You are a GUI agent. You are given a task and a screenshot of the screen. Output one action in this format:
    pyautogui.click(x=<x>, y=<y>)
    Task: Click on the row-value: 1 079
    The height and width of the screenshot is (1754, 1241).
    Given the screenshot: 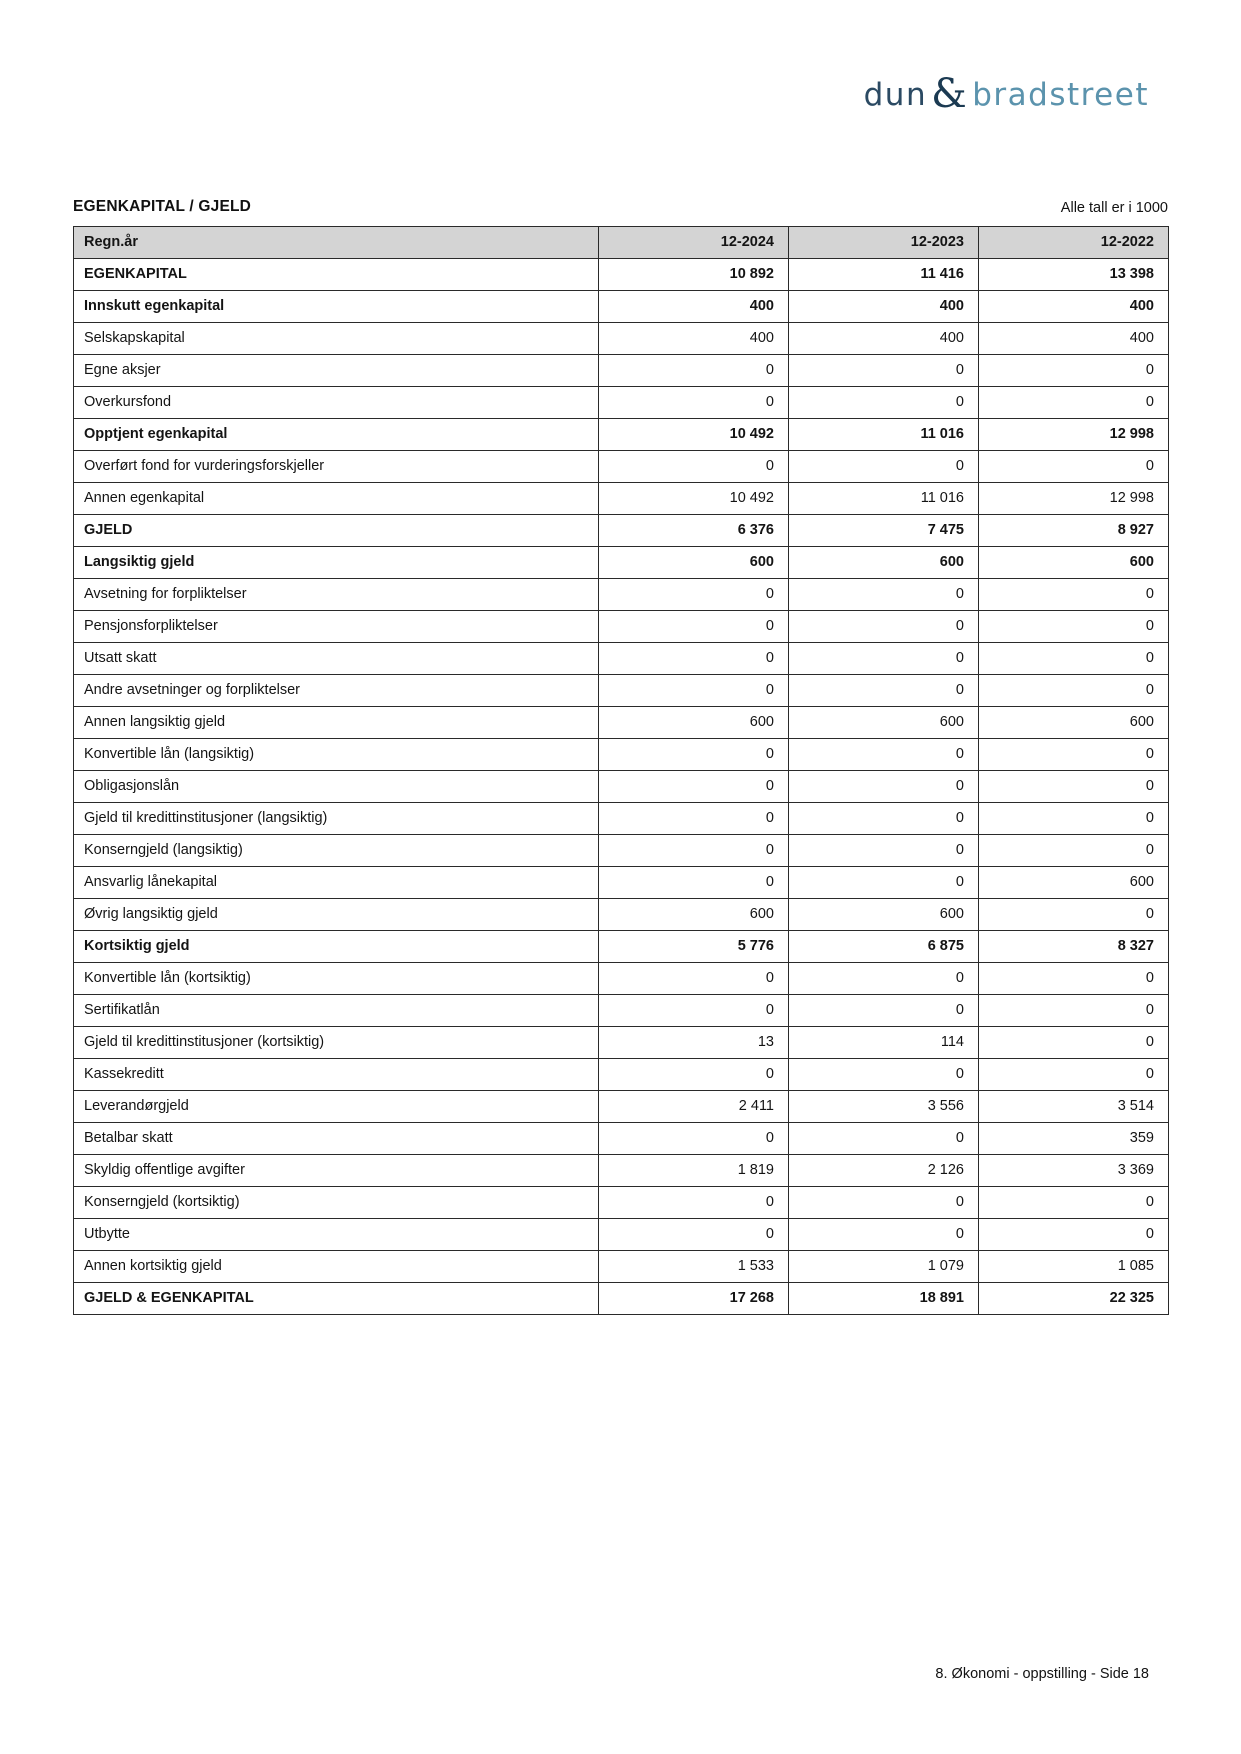 What is the action you would take?
    pyautogui.click(x=883, y=1266)
    